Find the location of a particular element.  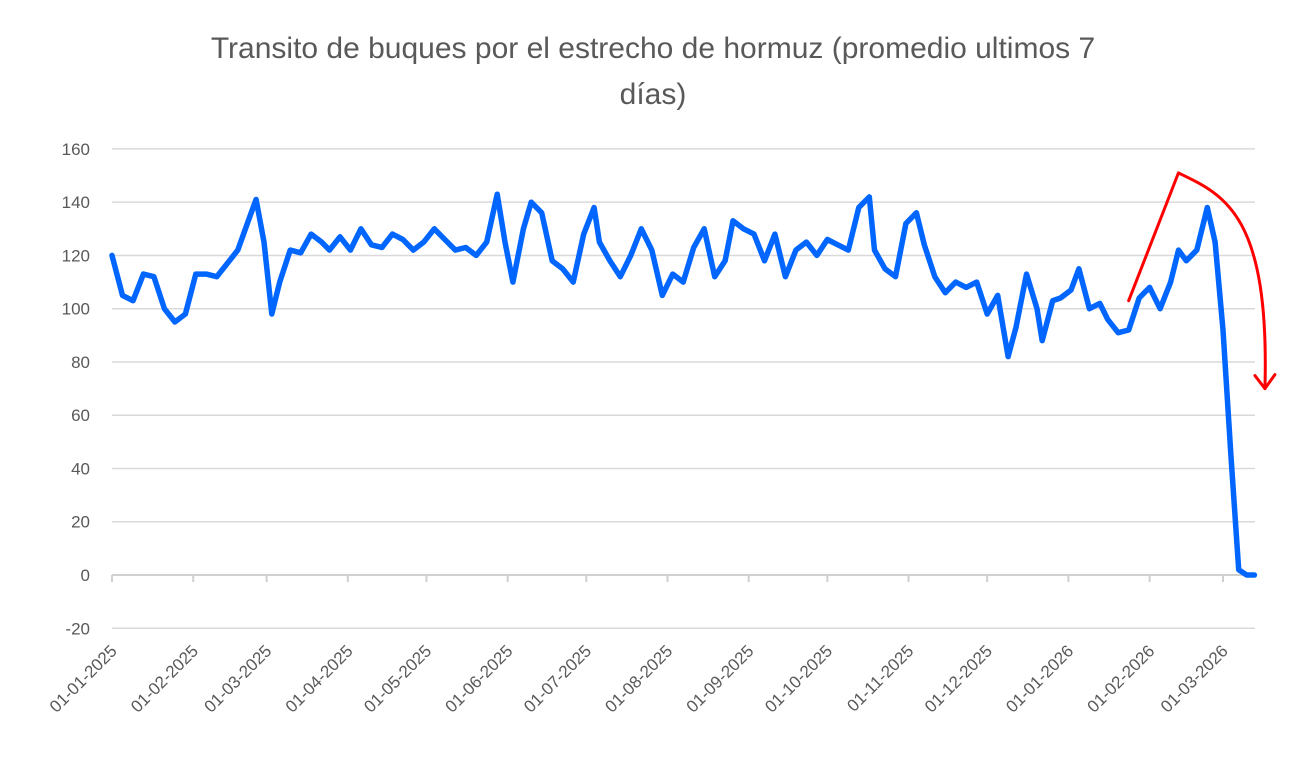

y-tick-label: 140 is located at coordinates (76, 202).